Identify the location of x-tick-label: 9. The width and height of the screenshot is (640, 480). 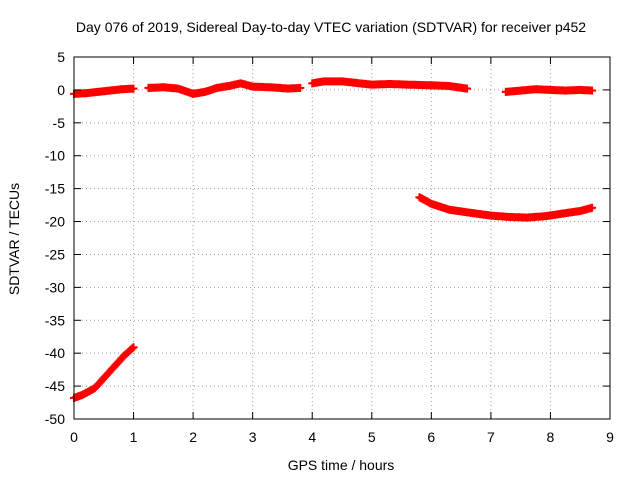
(610, 437).